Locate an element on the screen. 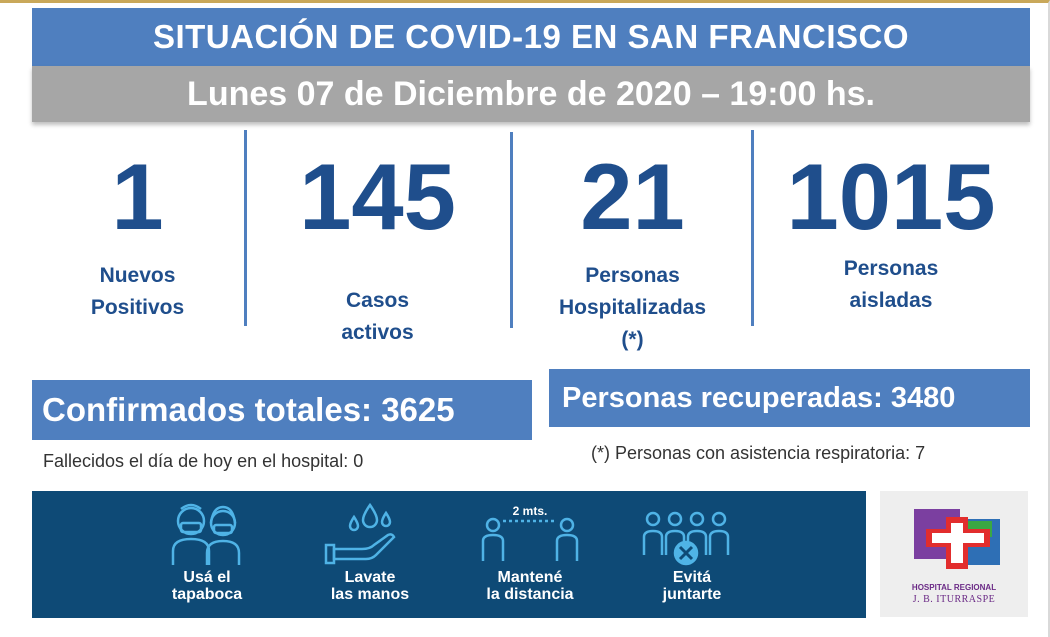 Image resolution: width=1050 pixels, height=637 pixels. hospitalized-count: 21 is located at coordinates (632, 196).